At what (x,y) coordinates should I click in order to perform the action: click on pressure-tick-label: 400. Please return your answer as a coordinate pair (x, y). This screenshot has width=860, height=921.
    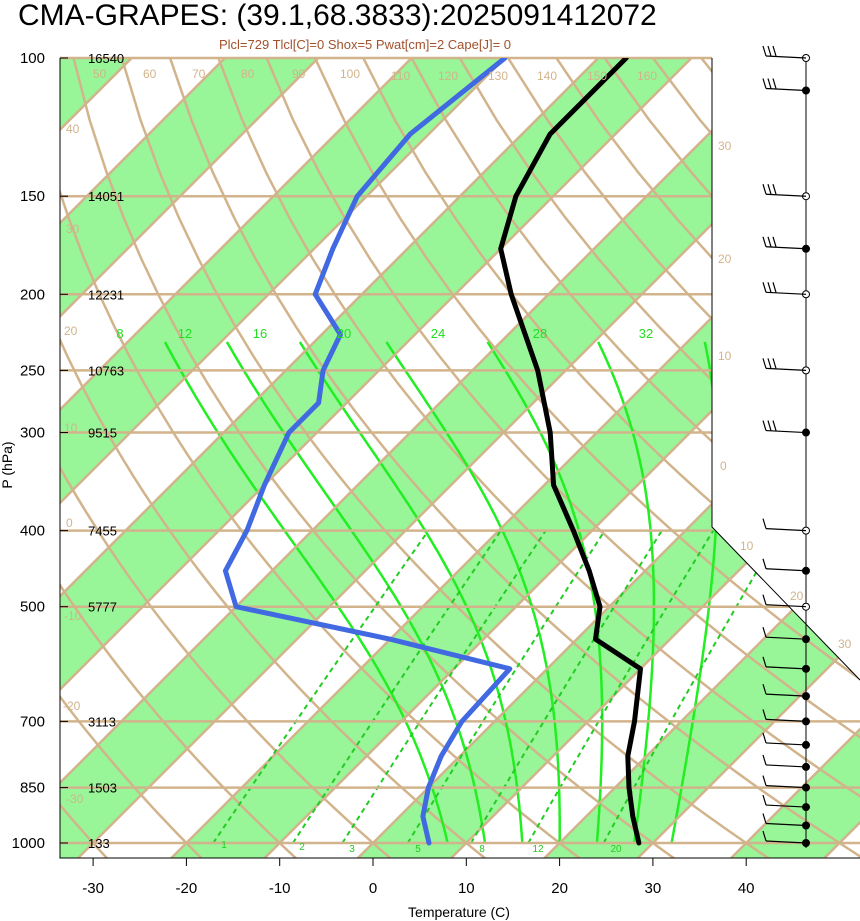
    Looking at the image, I should click on (32, 531).